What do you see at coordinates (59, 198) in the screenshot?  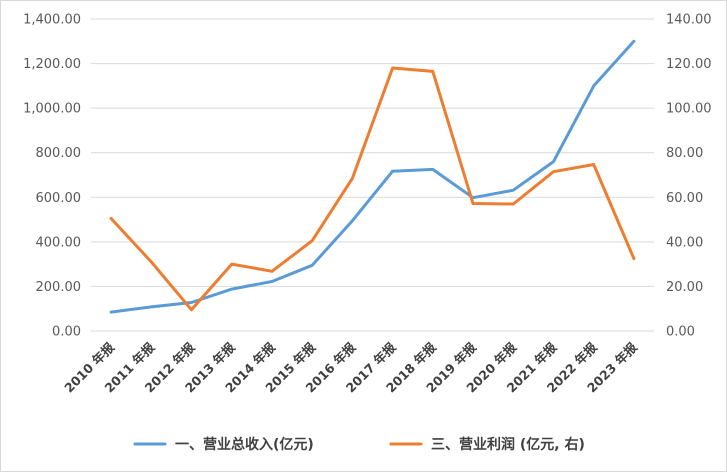 I see `left-y-tick-label: 600.00` at bounding box center [59, 198].